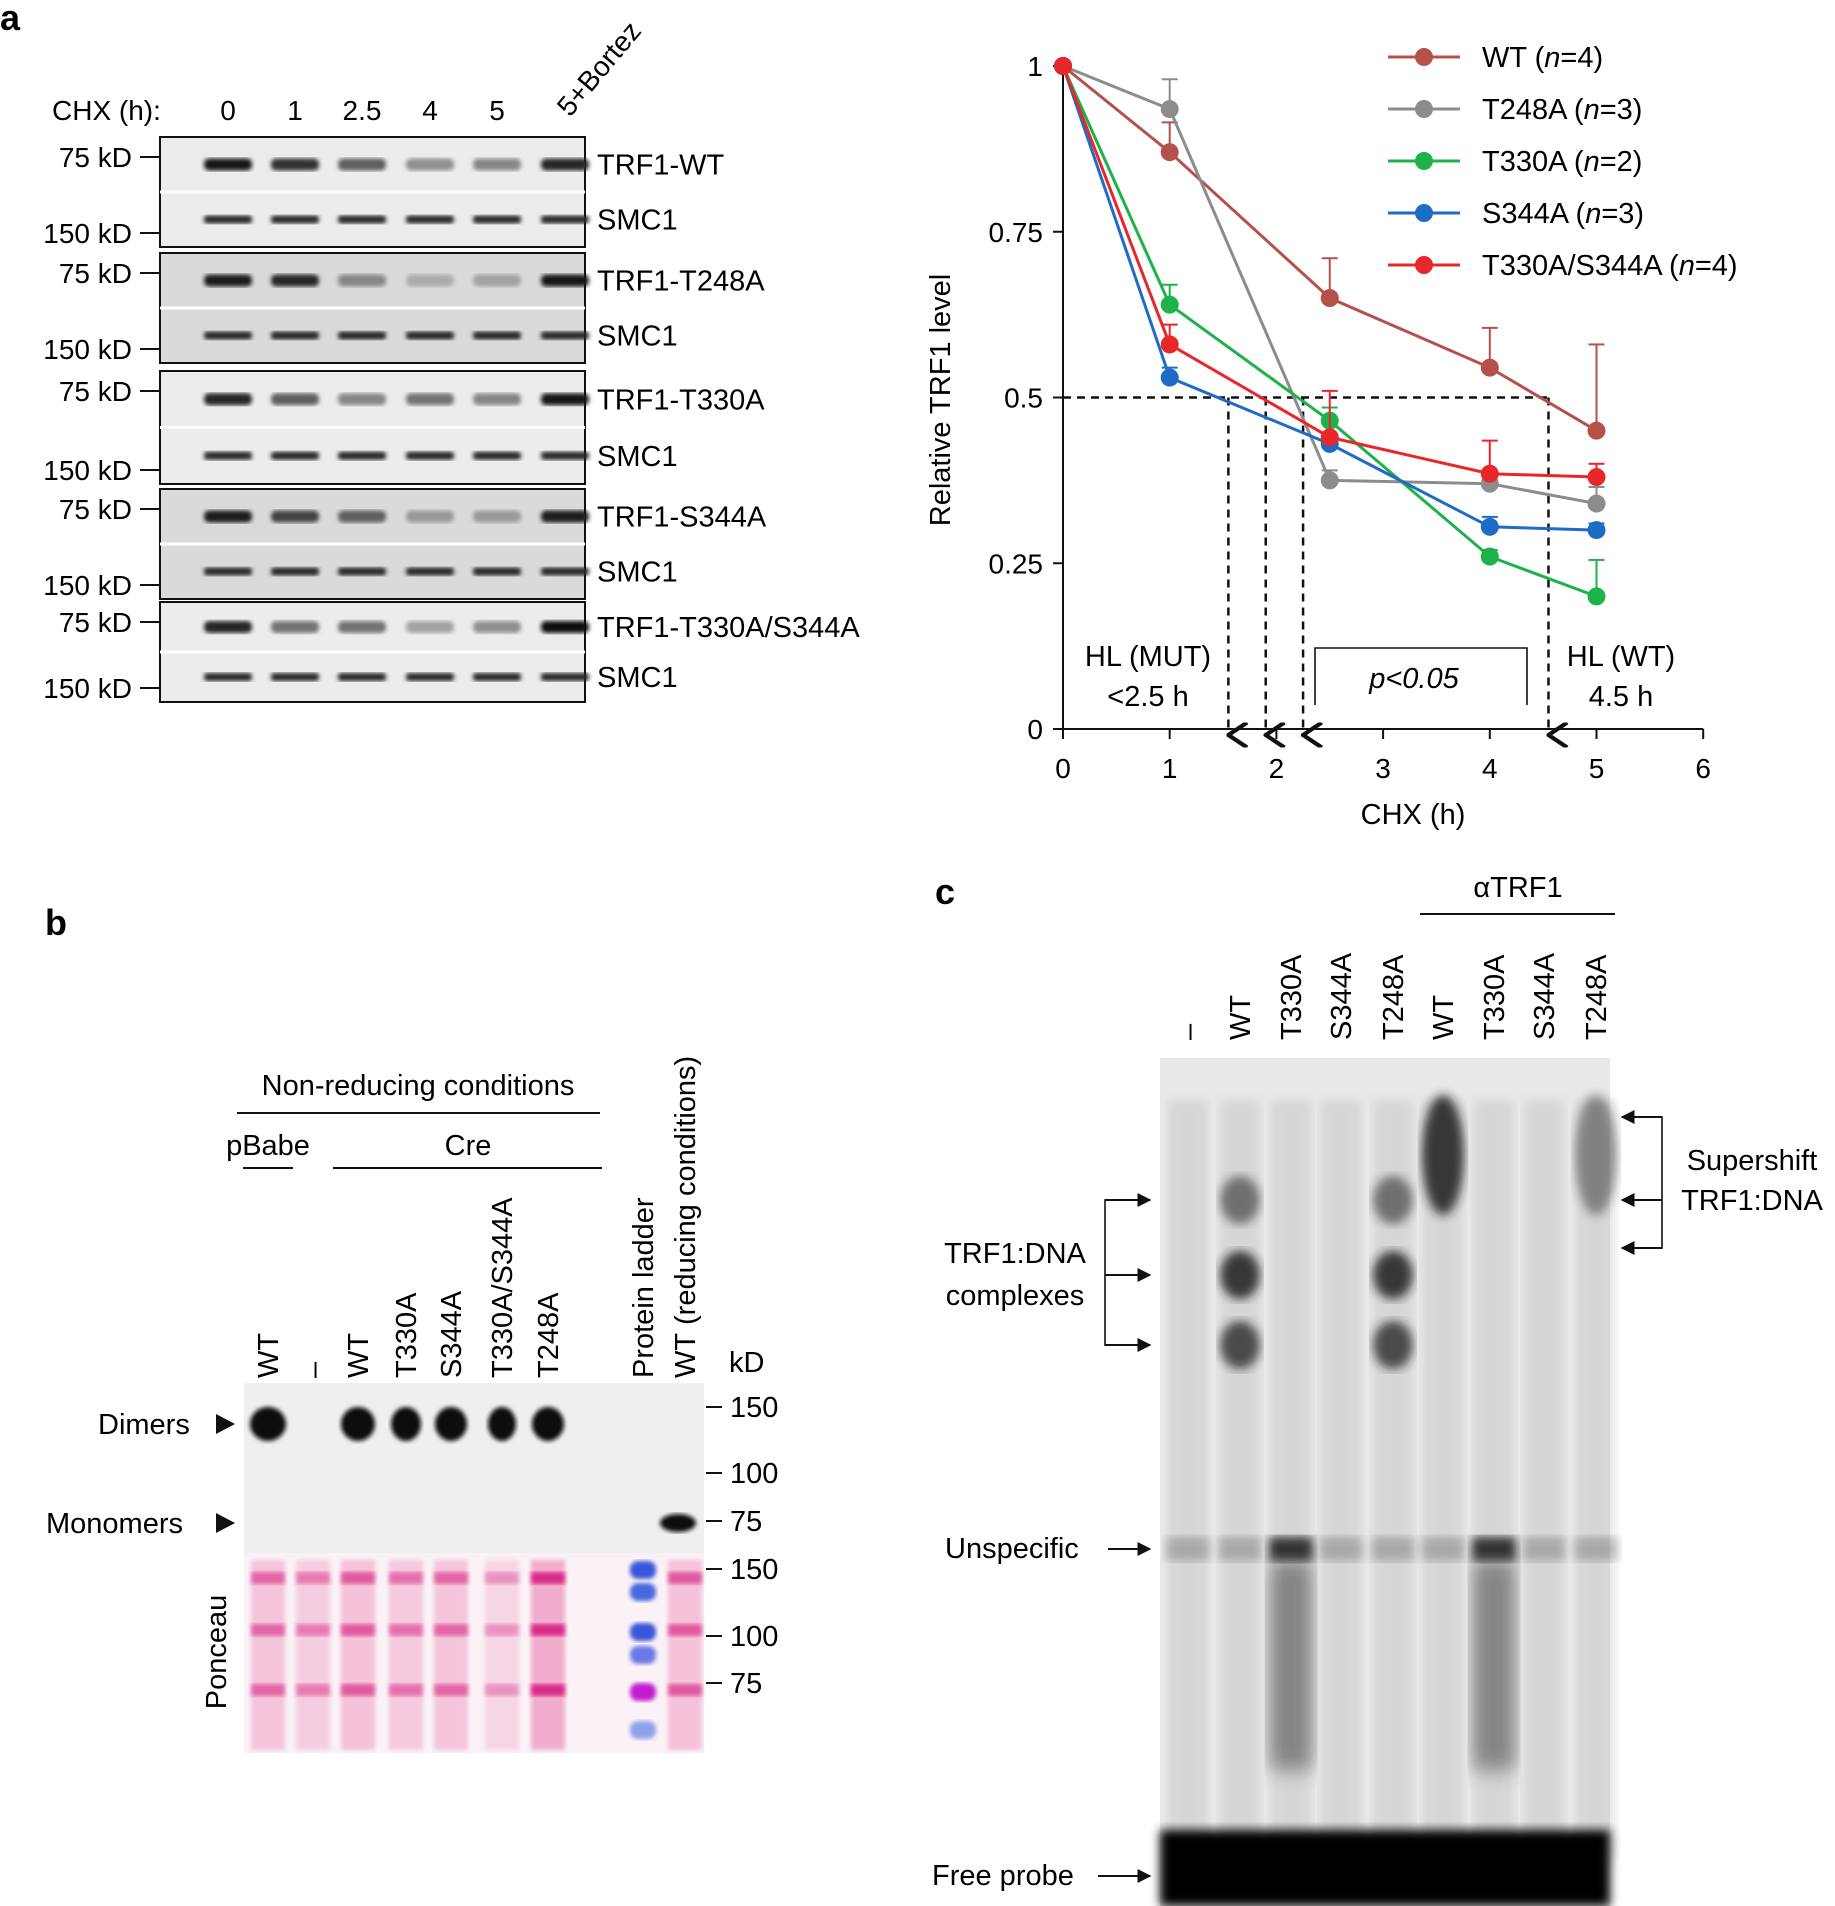 The image size is (1835, 1906). I want to click on supershift-bracket, so click(1655, 1182).